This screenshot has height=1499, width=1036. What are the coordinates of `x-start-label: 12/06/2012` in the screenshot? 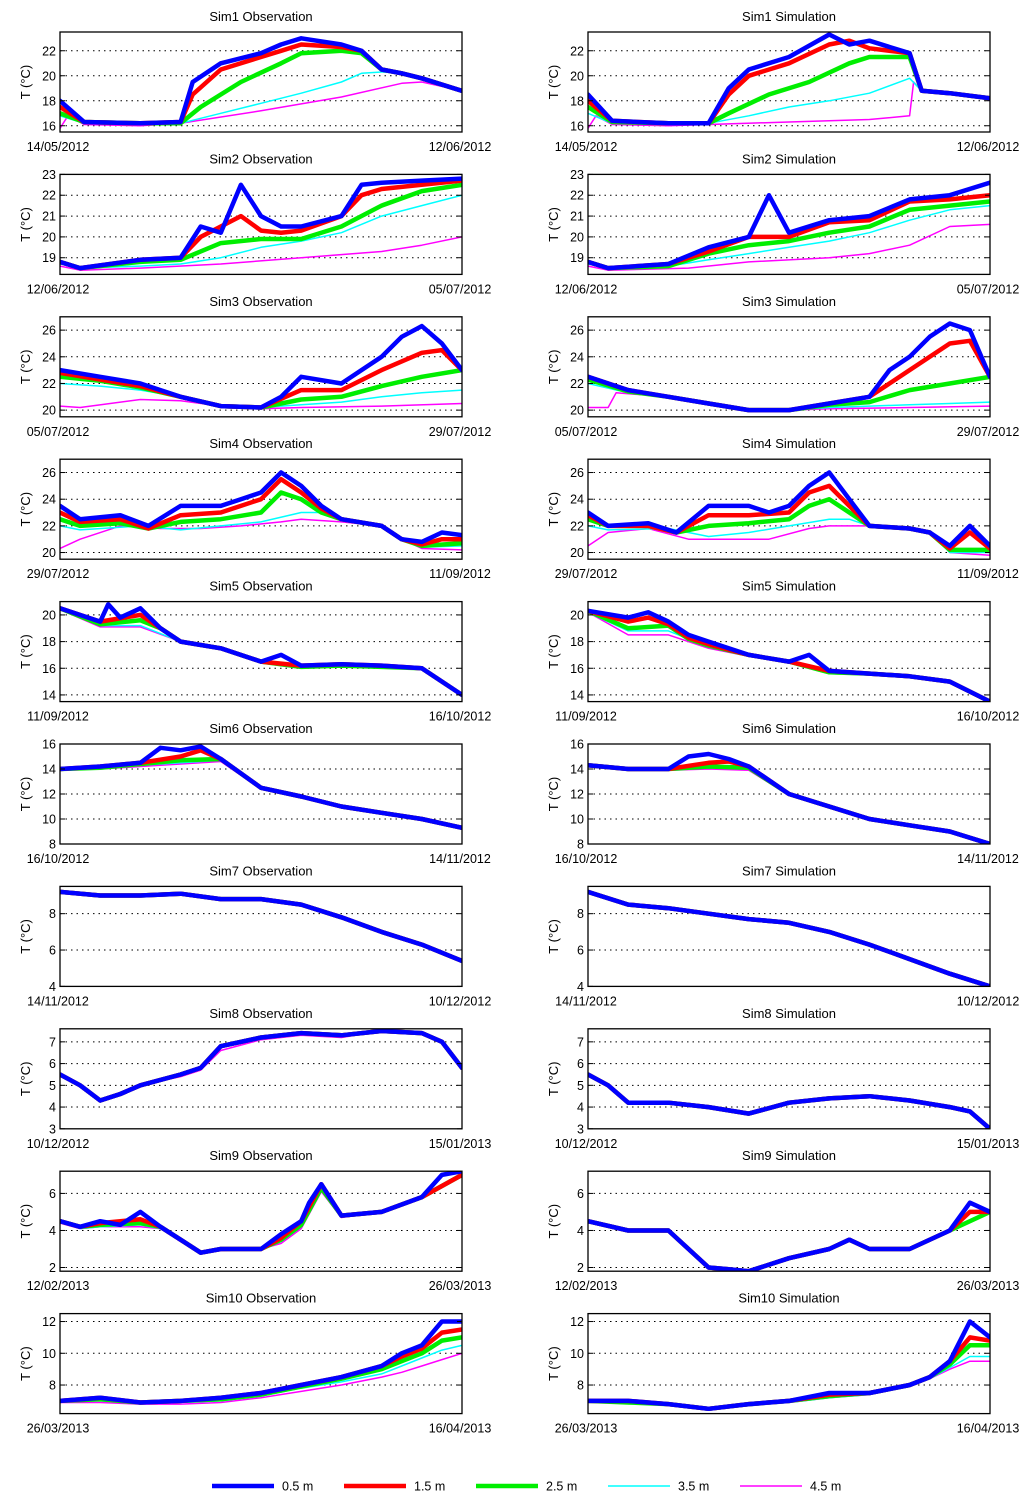 It's located at (58, 289).